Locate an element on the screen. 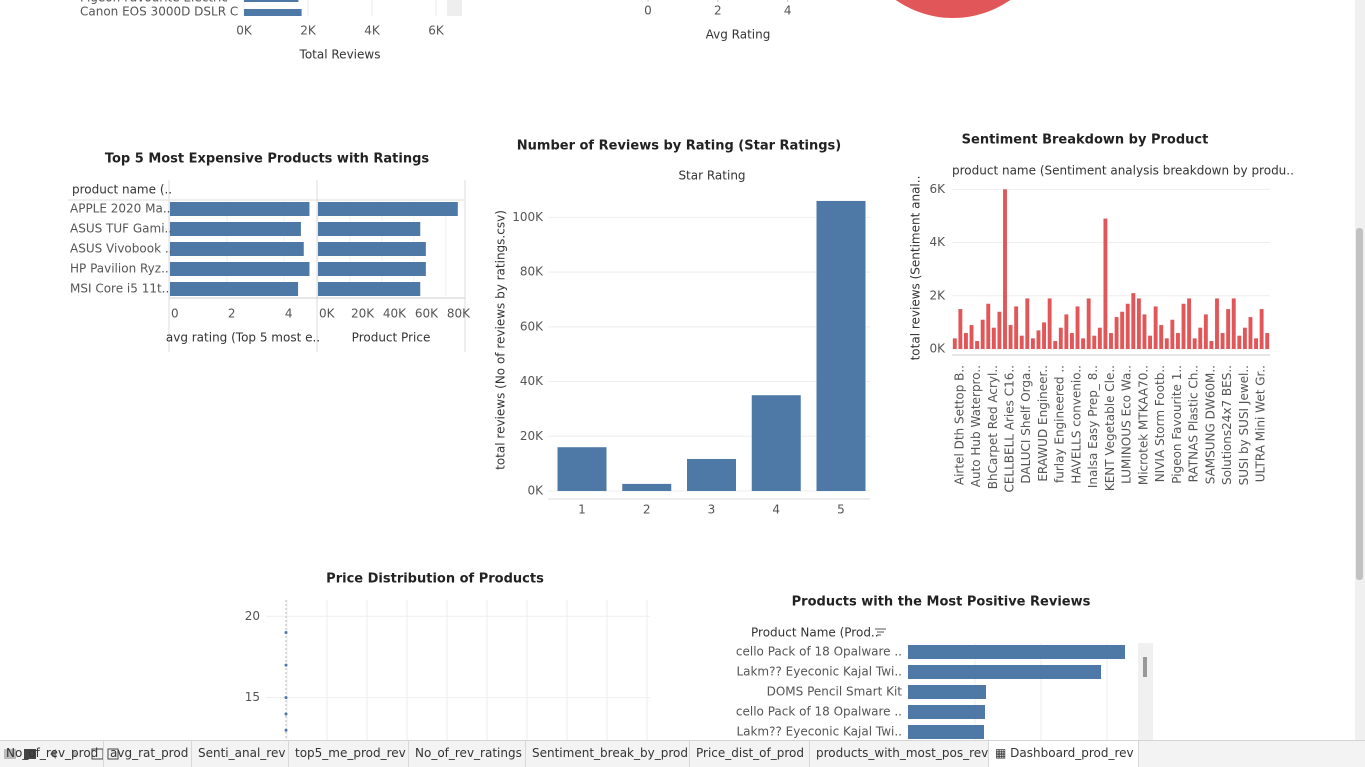  y-tick-label: 40K is located at coordinates (532, 381).